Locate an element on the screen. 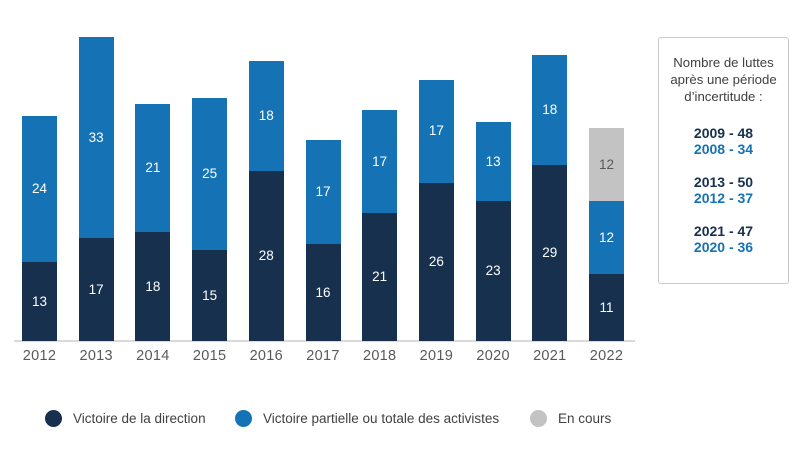 This screenshot has height=456, width=800. pair-primary-value: 2009 - 48 is located at coordinates (723, 133).